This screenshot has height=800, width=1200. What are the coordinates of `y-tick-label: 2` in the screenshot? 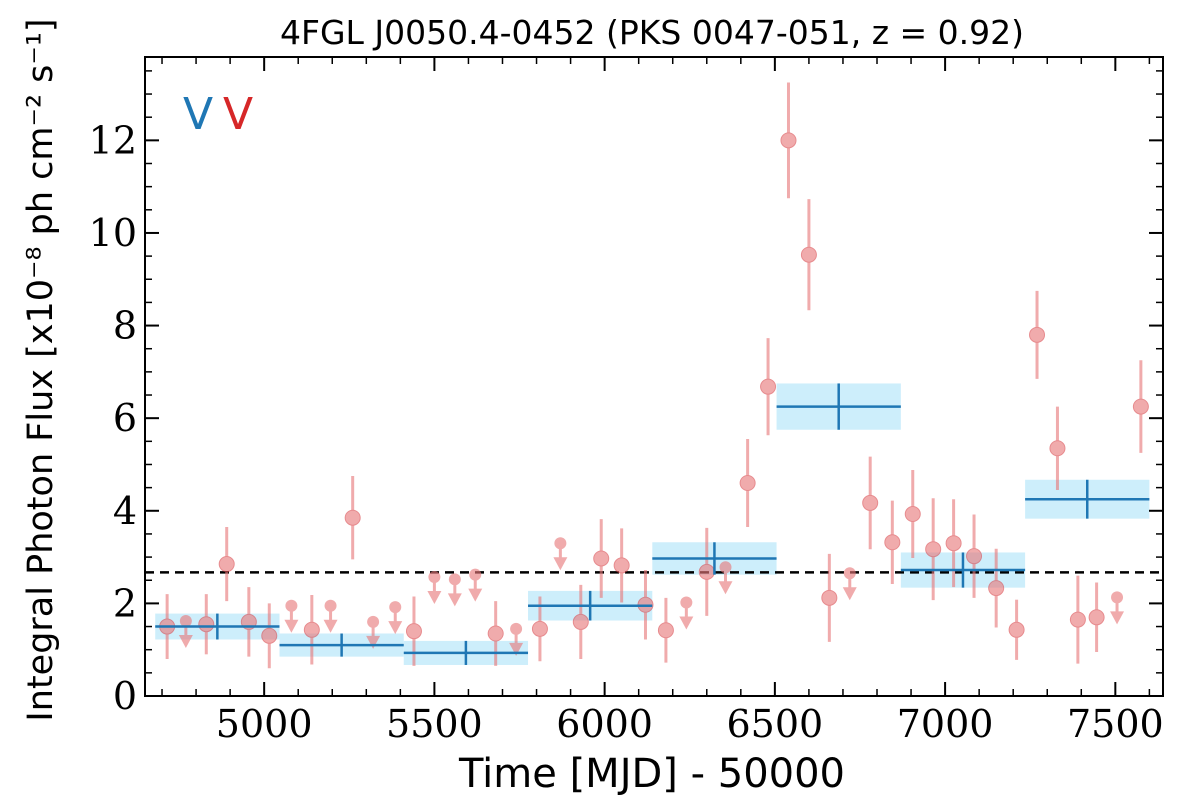 It's located at (125, 603).